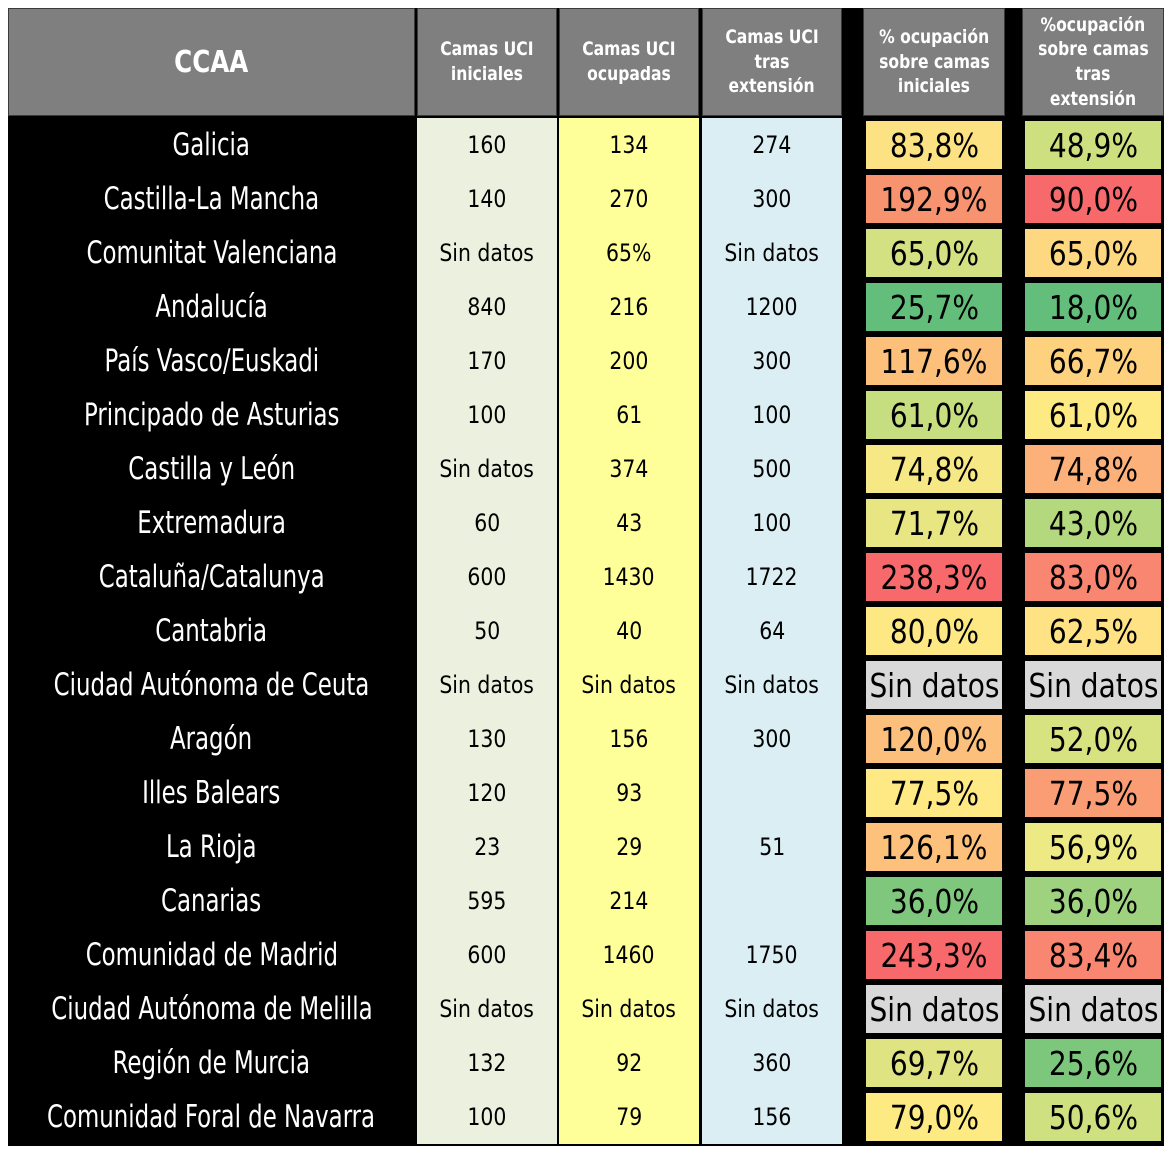 This screenshot has height=1154, width=1172. I want to click on cell-value: 25,6%, so click(1093, 1063).